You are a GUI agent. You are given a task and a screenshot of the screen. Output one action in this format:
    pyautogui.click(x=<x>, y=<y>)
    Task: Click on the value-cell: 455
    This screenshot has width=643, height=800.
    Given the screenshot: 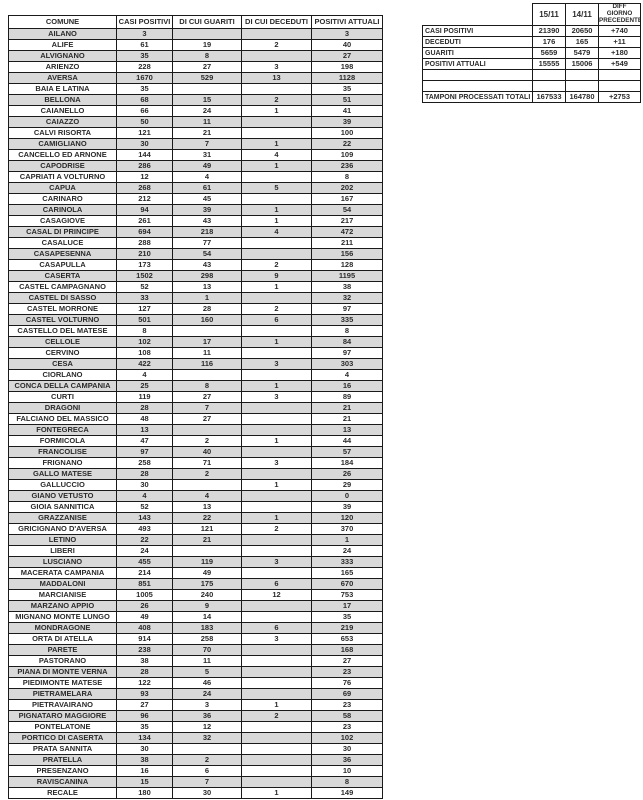 What is the action you would take?
    pyautogui.click(x=144, y=562)
    